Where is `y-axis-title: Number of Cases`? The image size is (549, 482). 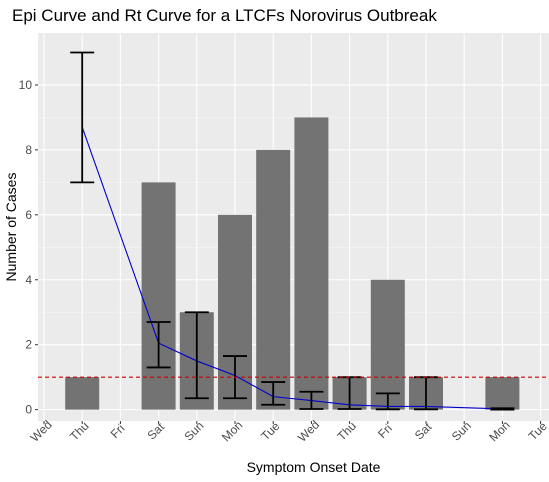 y-axis-title: Number of Cases is located at coordinates (11, 227).